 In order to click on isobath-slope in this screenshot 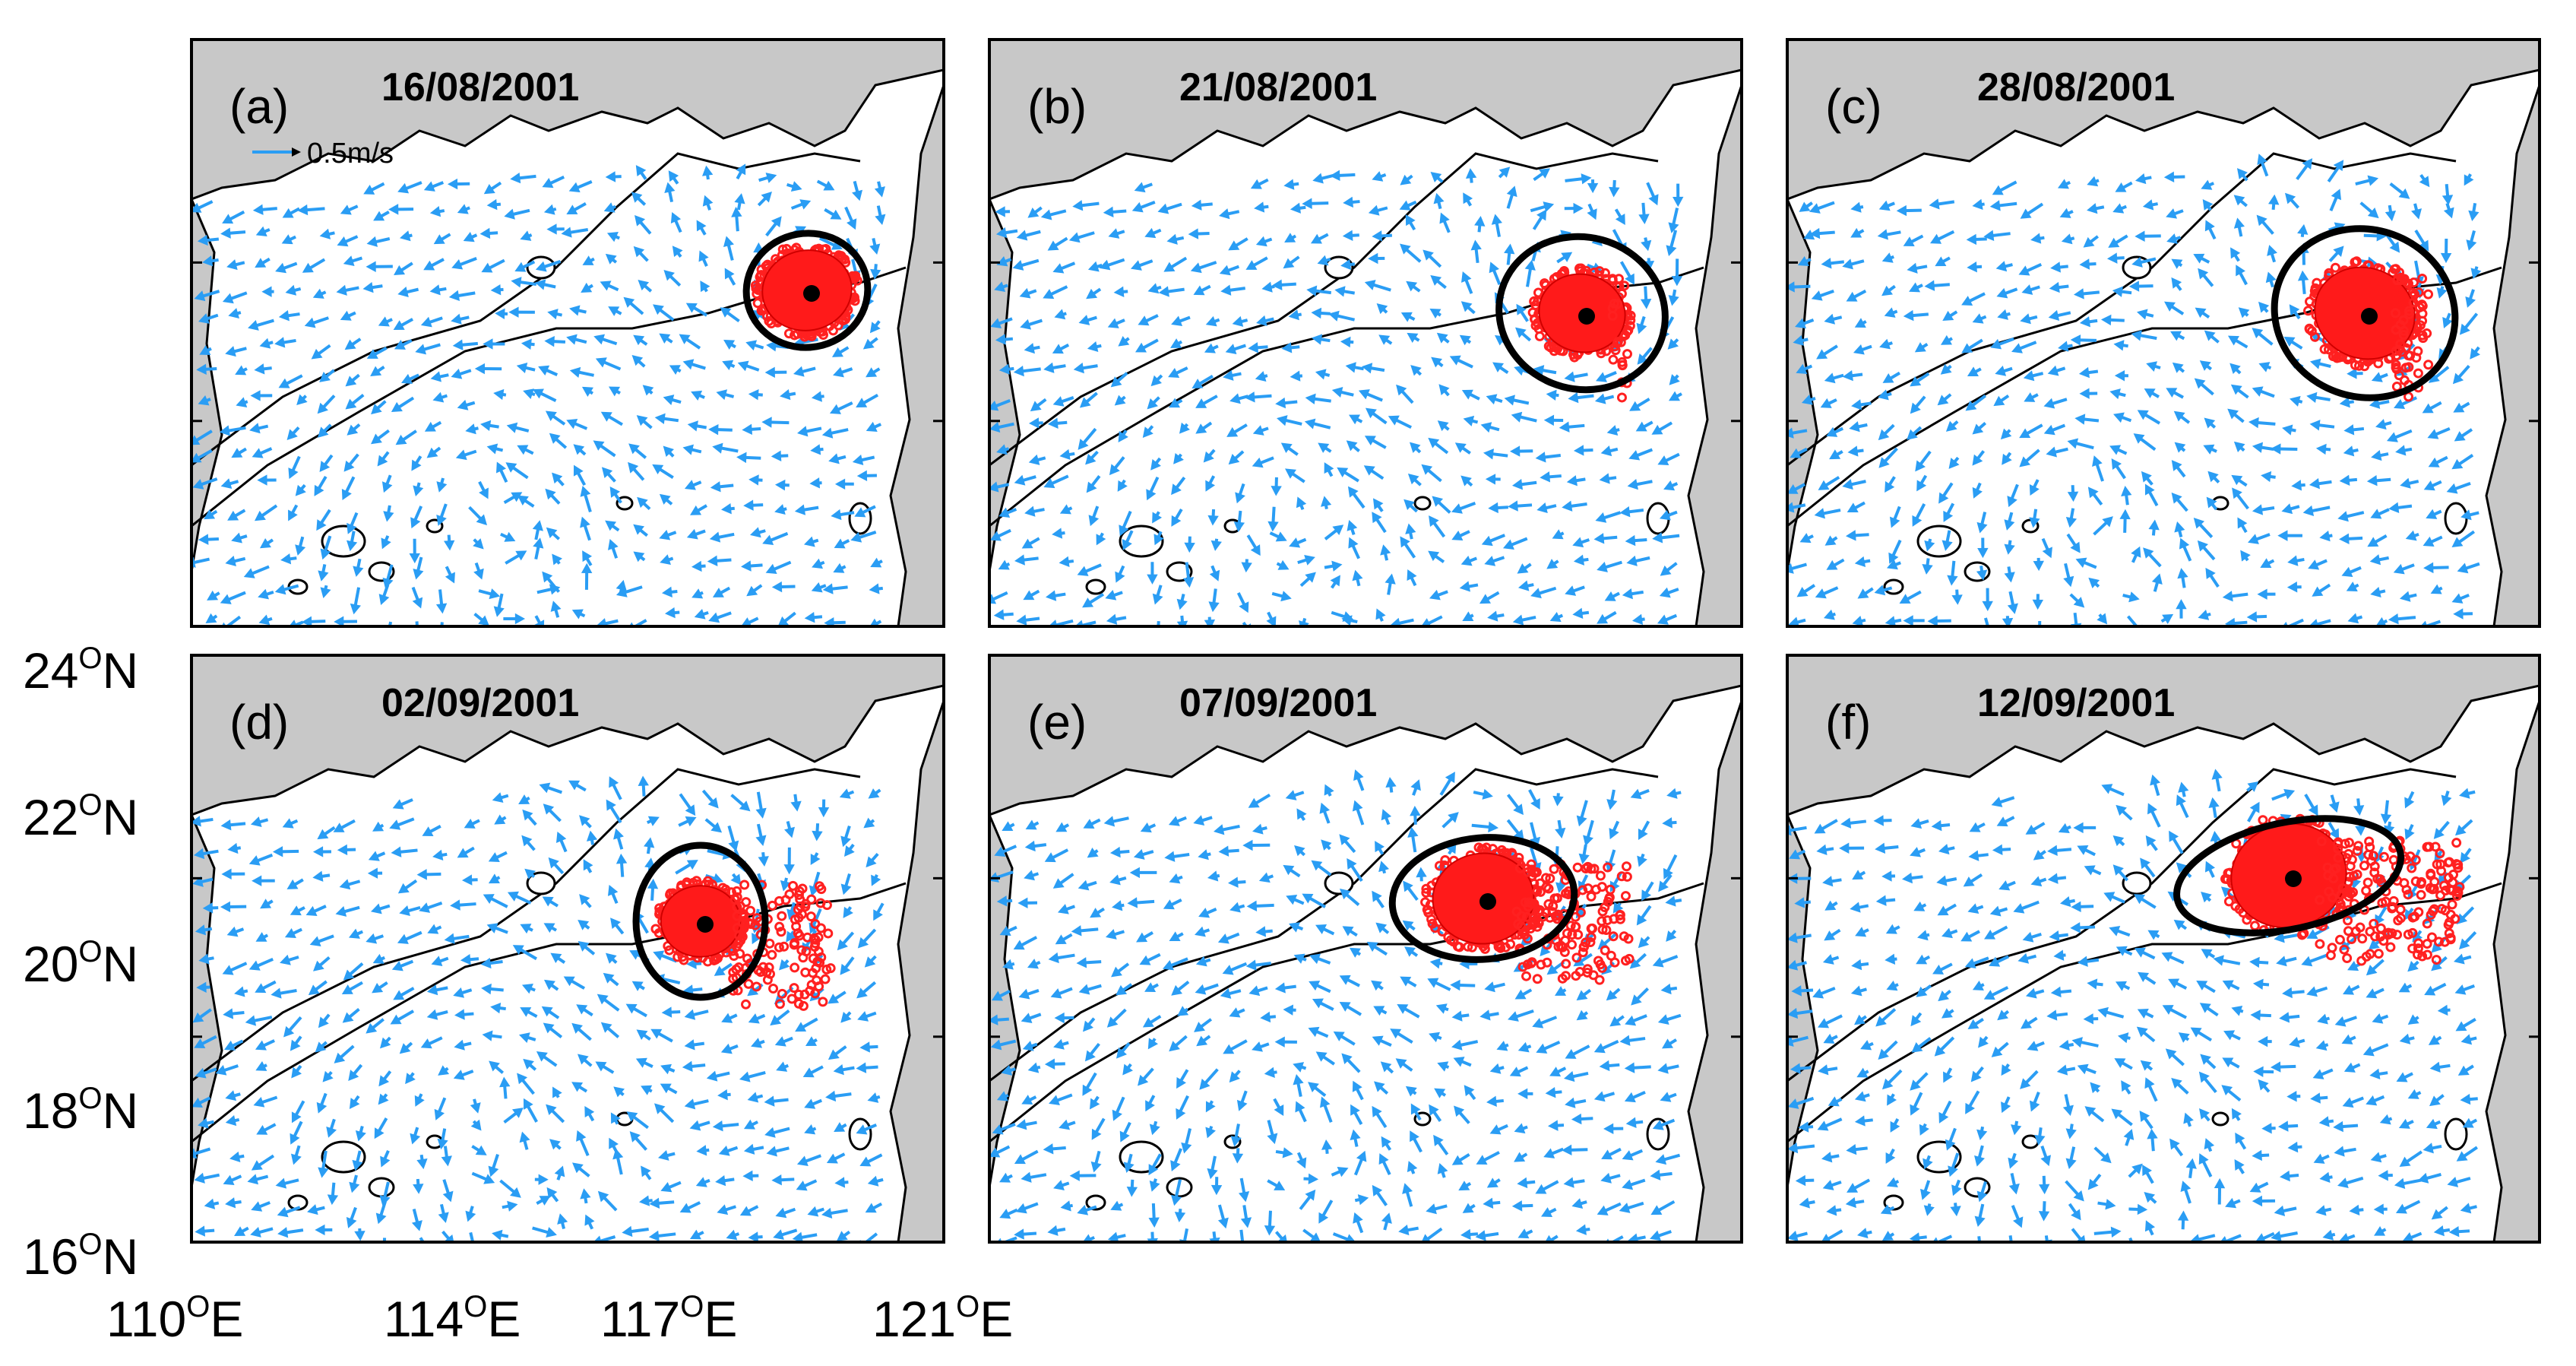, I will do `click(1346, 1013)`.